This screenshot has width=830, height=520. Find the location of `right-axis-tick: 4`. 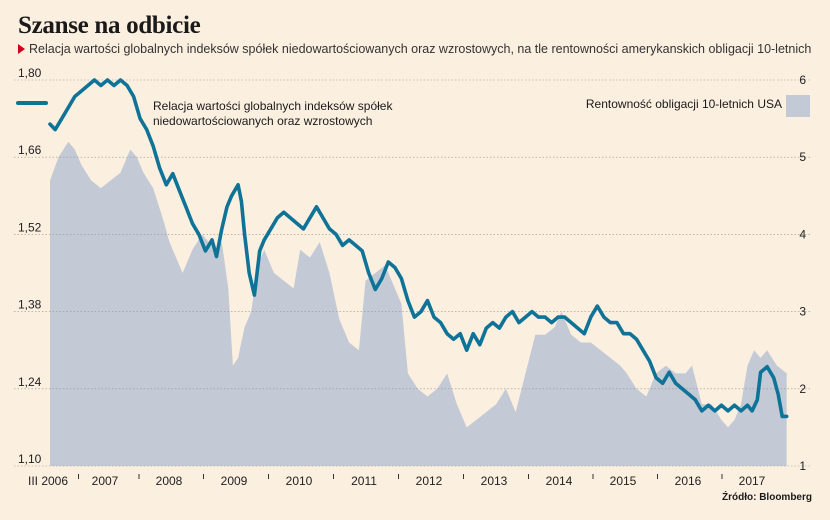

right-axis-tick: 4 is located at coordinates (802, 234).